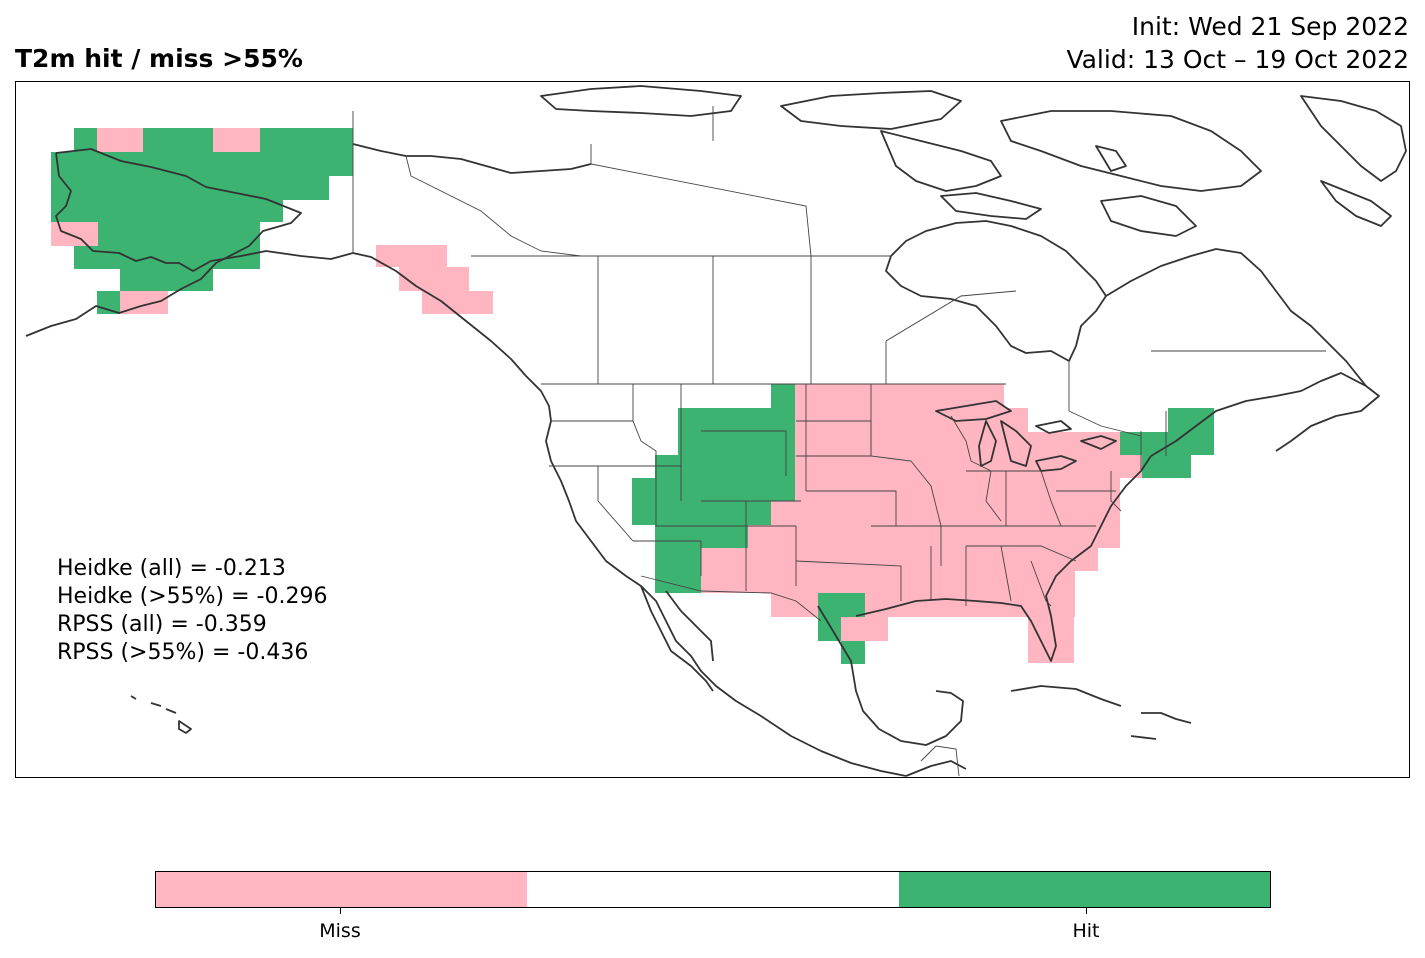 This screenshot has height=958, width=1425. What do you see at coordinates (1270, 26) in the screenshot?
I see `init-date: Init: Wed 21 Sep 2022` at bounding box center [1270, 26].